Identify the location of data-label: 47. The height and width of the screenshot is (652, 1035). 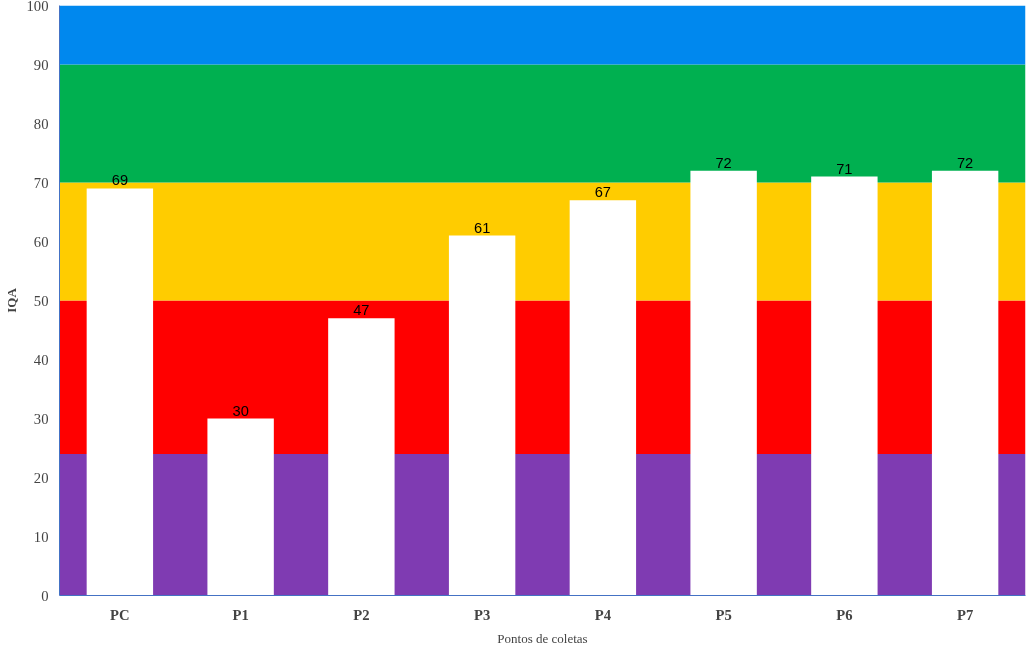
(361, 310).